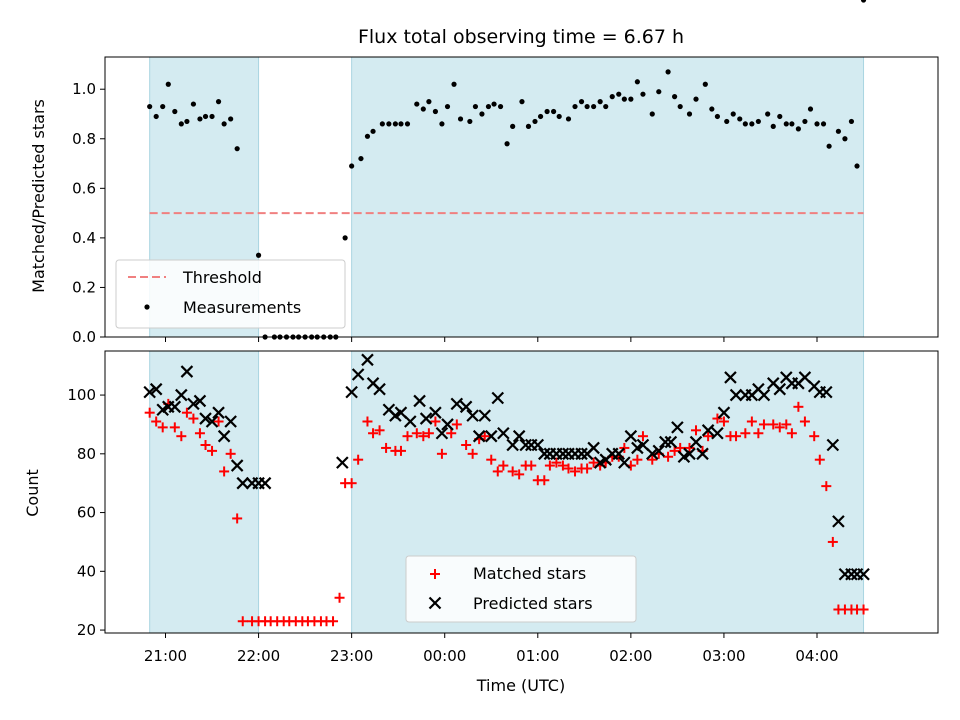 The width and height of the screenshot is (960, 720). Describe the element at coordinates (435, 574) in the screenshot. I see `legend-matched-swatch` at that location.